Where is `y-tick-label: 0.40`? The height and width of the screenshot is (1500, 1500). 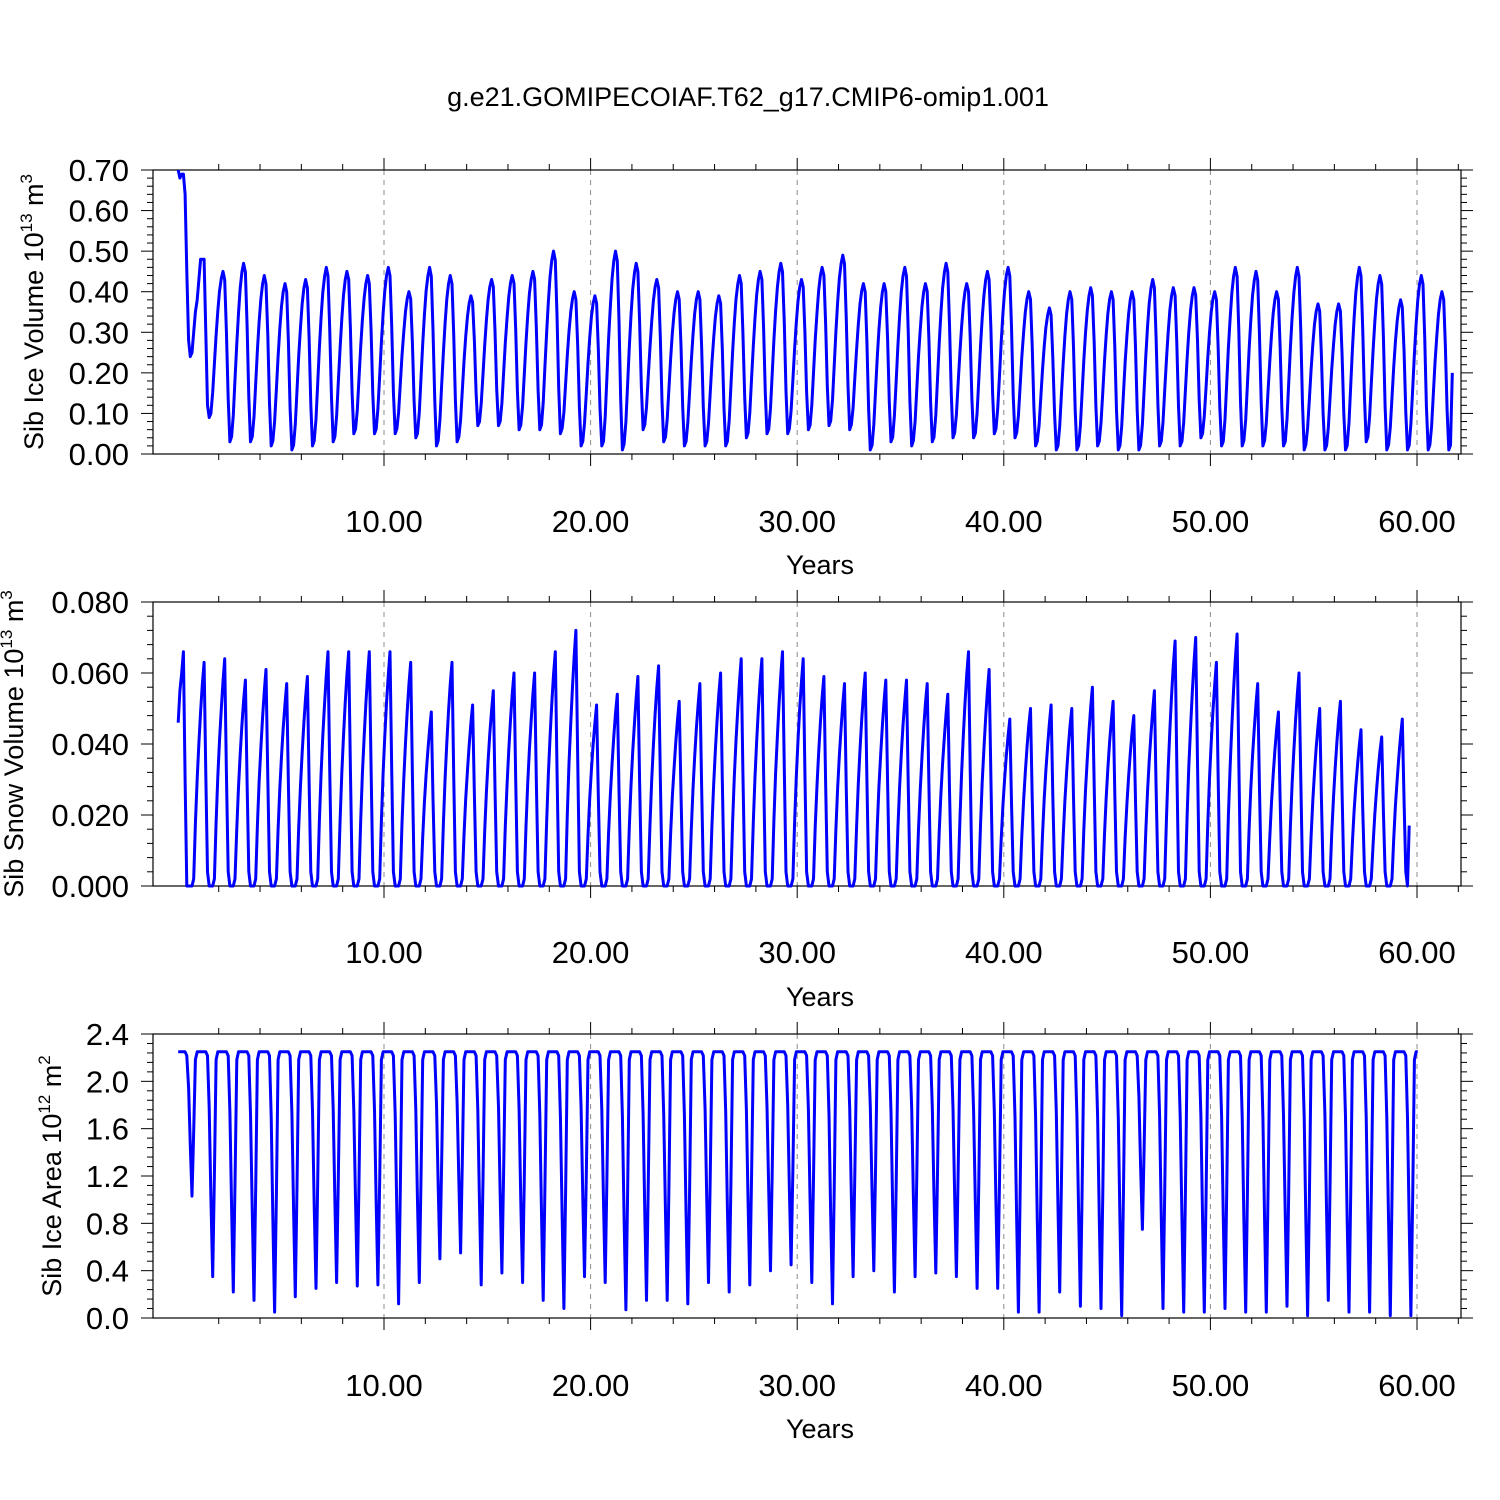
y-tick-label: 0.40 is located at coordinates (99, 292).